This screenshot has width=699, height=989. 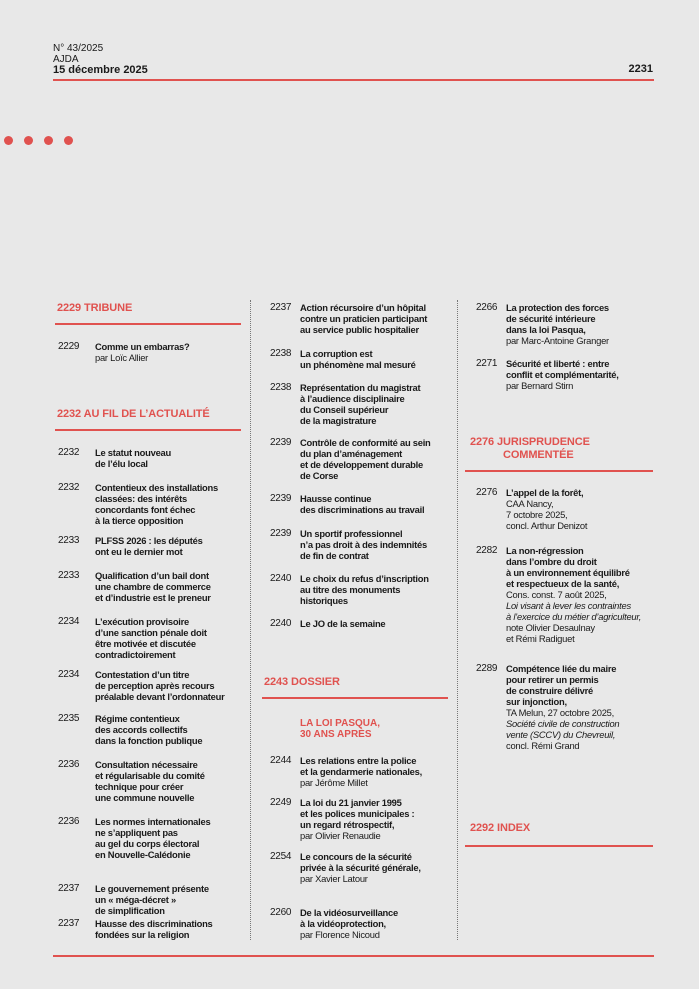 What do you see at coordinates (357, 813) in the screenshot?
I see `entry-title-line: et les polices municipales :` at bounding box center [357, 813].